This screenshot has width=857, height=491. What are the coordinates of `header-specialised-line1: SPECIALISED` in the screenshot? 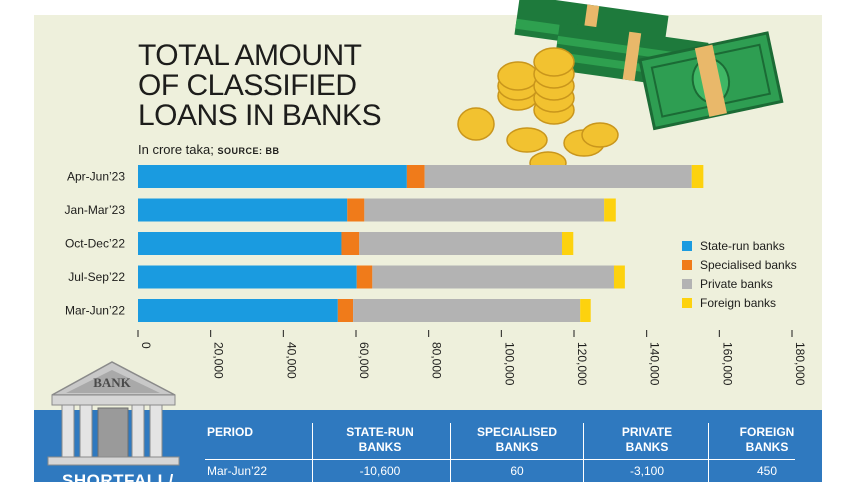 It's located at (516, 432).